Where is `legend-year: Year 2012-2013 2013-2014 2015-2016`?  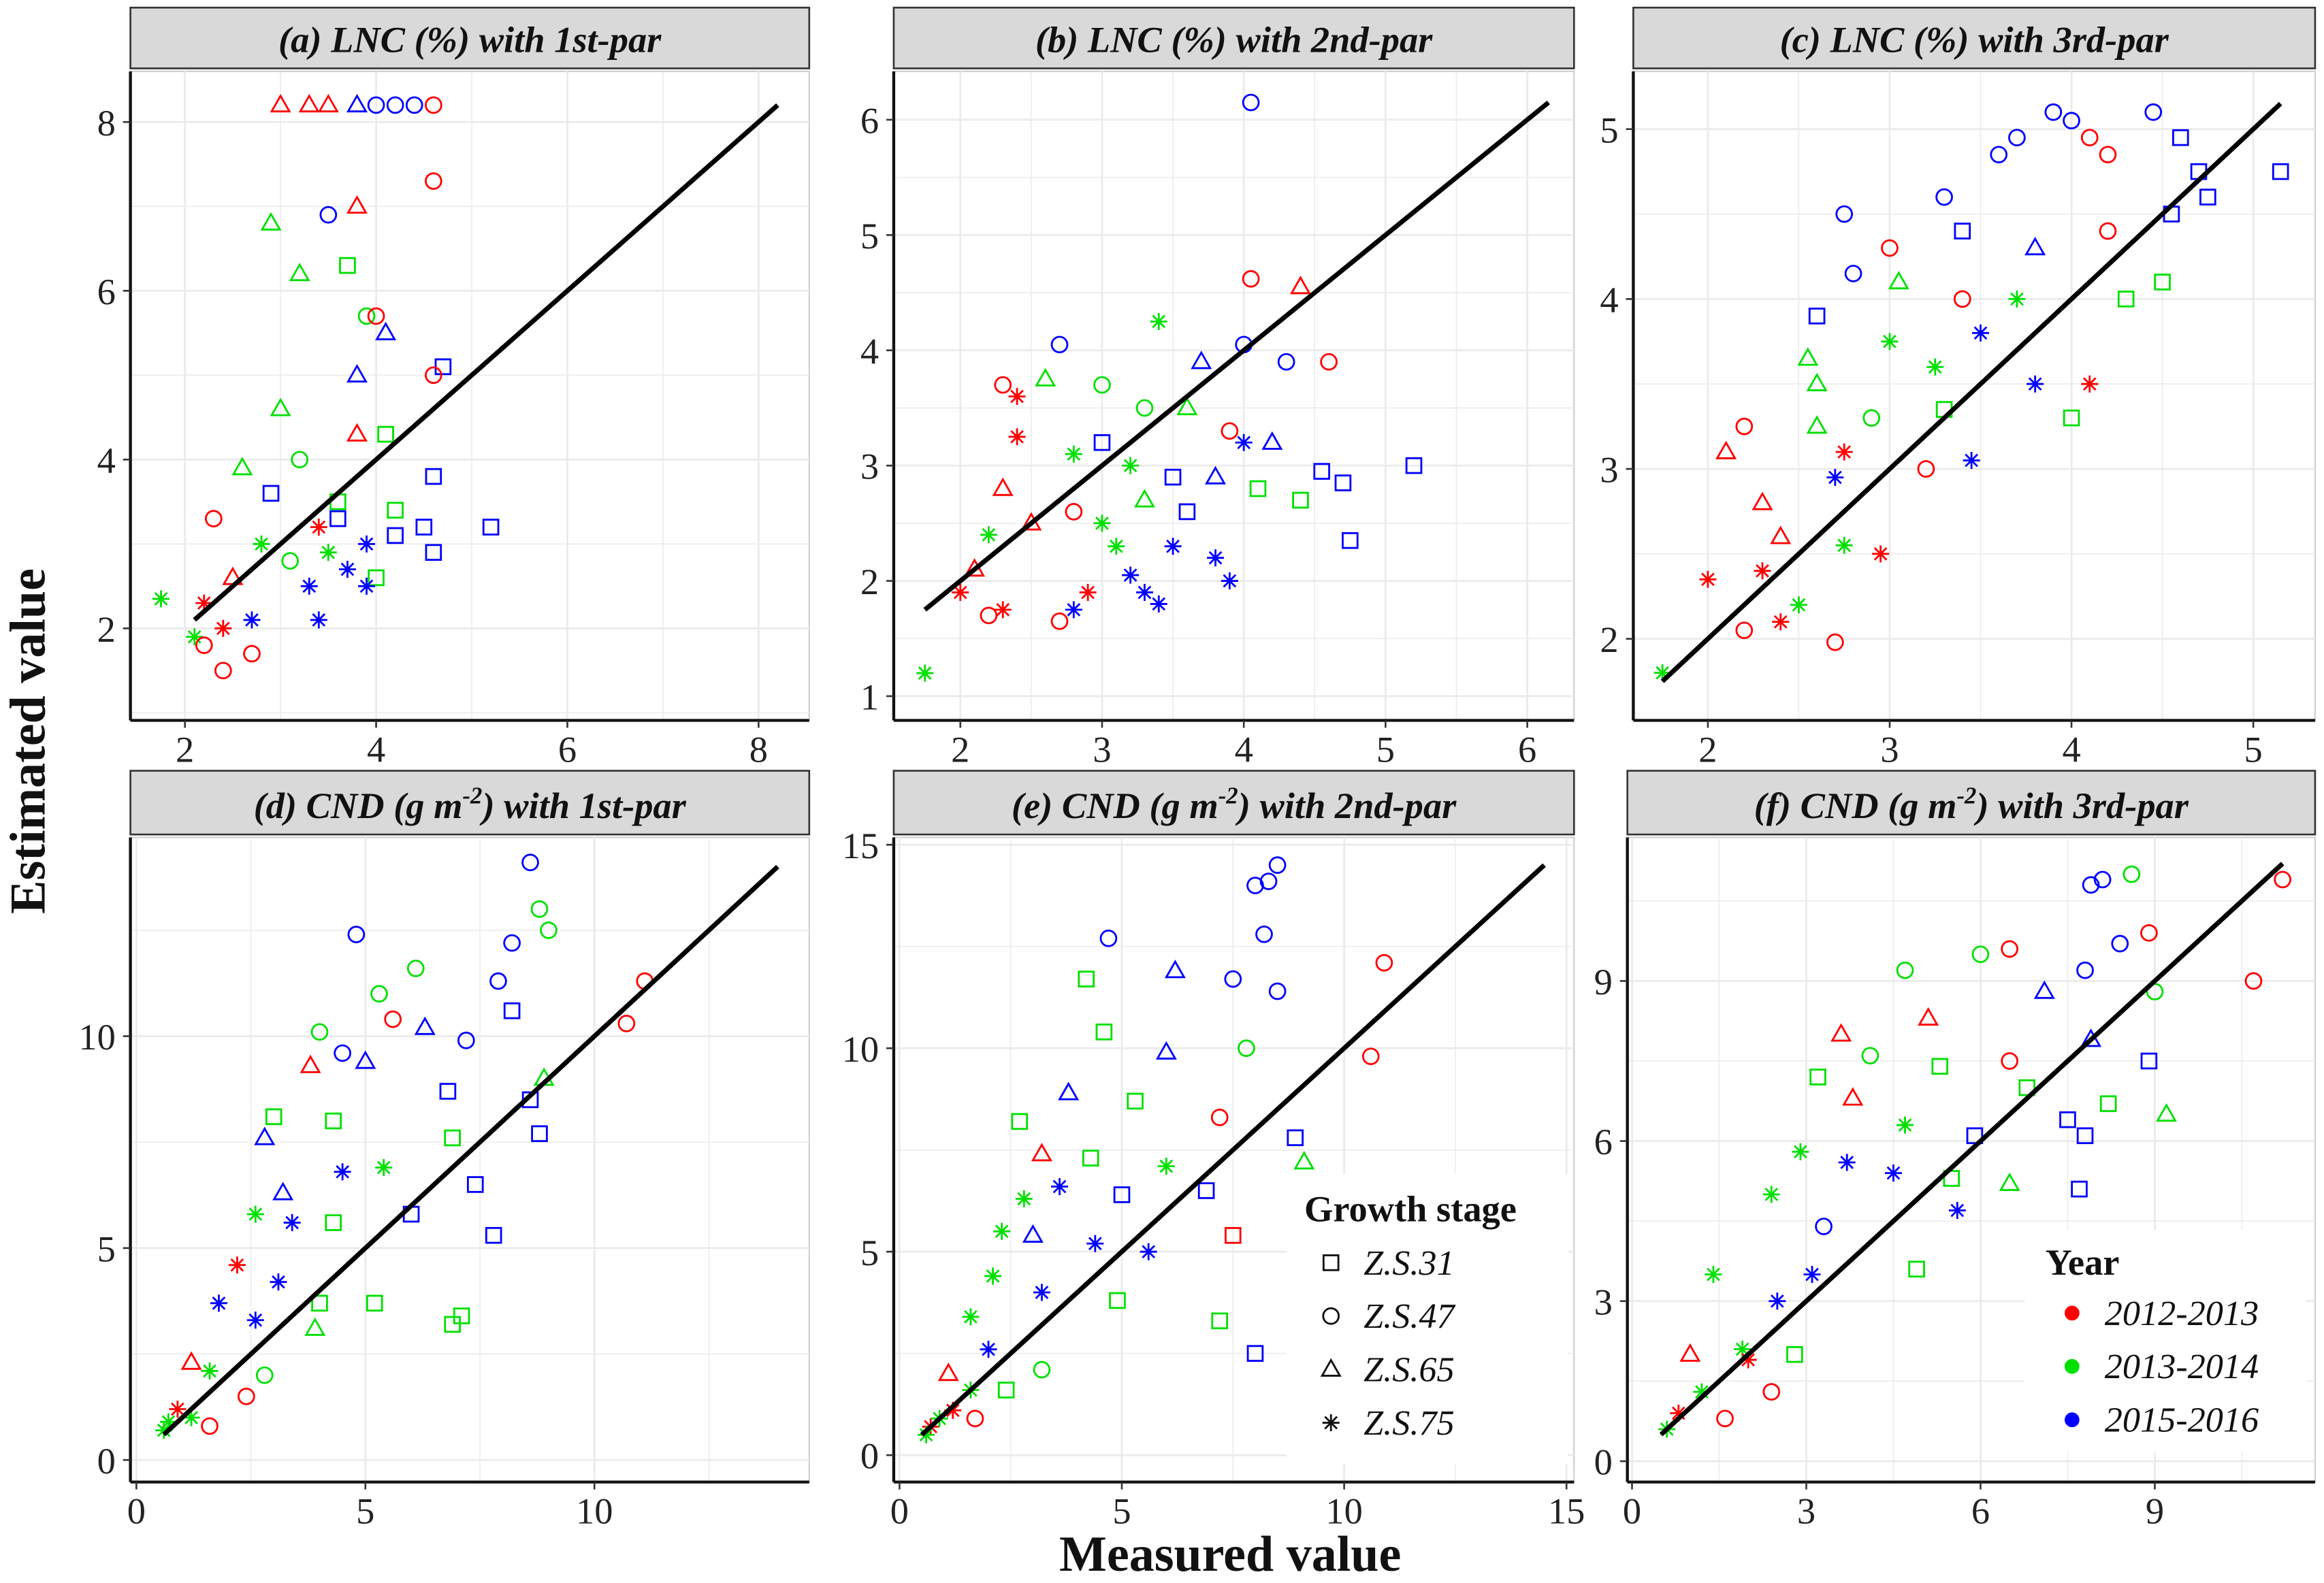
legend-year: Year 2012-2013 2013-2014 2015-2016 is located at coordinates (2165, 1341).